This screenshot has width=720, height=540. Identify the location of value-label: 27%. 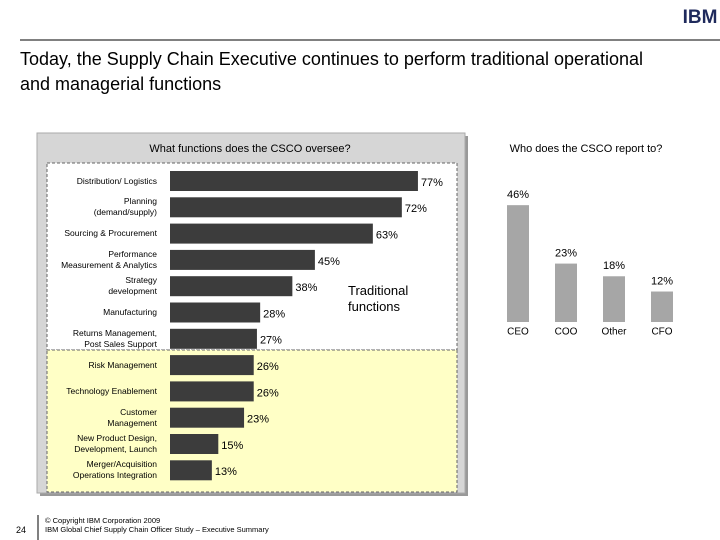
(271, 341).